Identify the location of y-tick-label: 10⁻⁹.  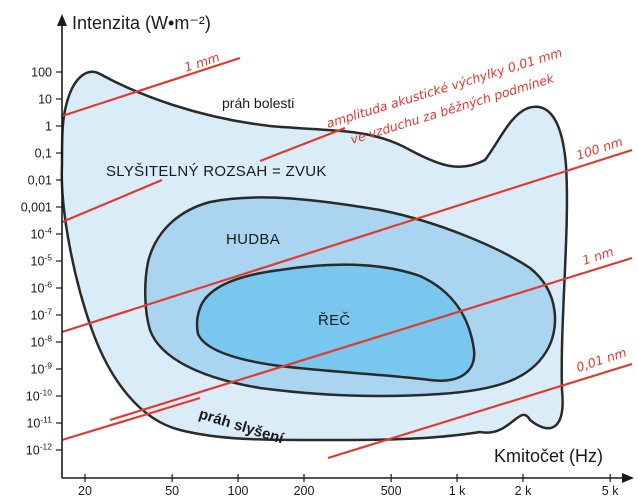
(42, 369).